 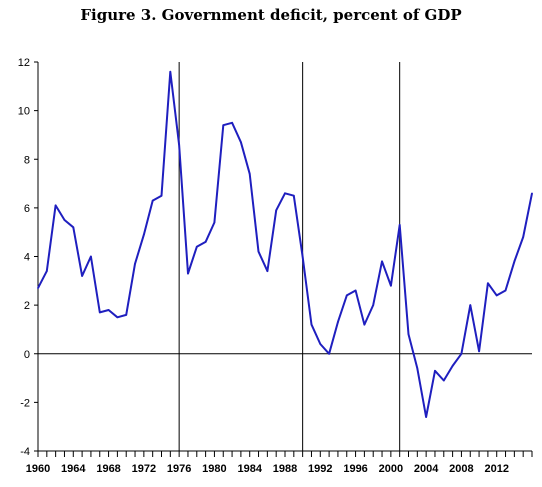 What do you see at coordinates (461, 469) in the screenshot?
I see `x-tick-label: 2008` at bounding box center [461, 469].